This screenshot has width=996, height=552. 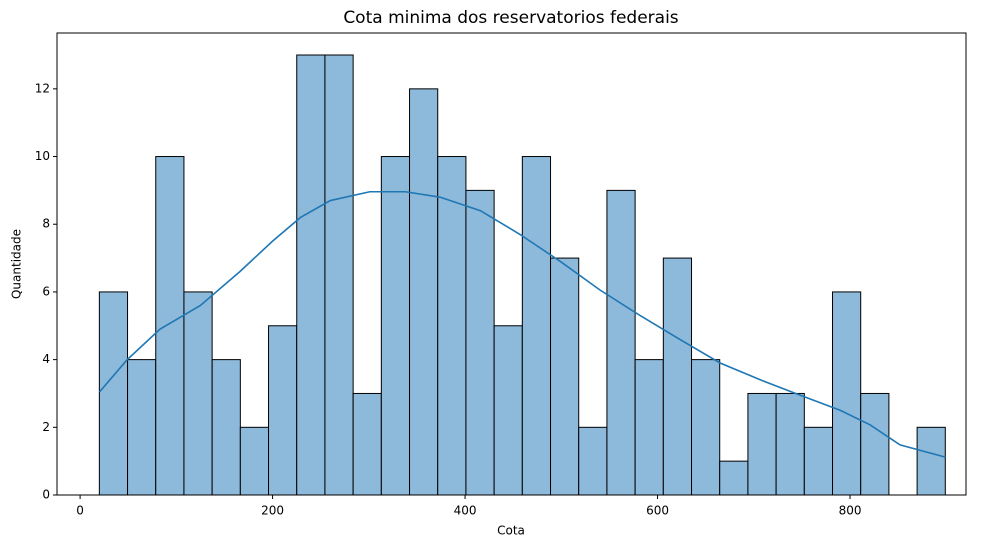 I want to click on x-tick-label: 200, so click(x=272, y=511).